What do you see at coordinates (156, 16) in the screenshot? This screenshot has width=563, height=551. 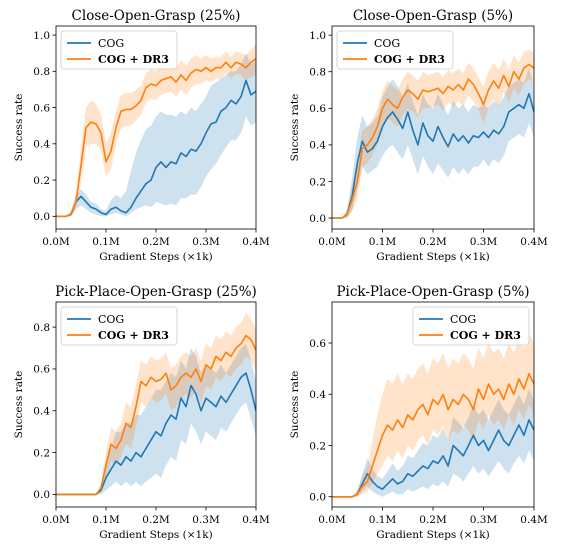 I see `chart-title: Close-Open-Grasp (25%)` at bounding box center [156, 16].